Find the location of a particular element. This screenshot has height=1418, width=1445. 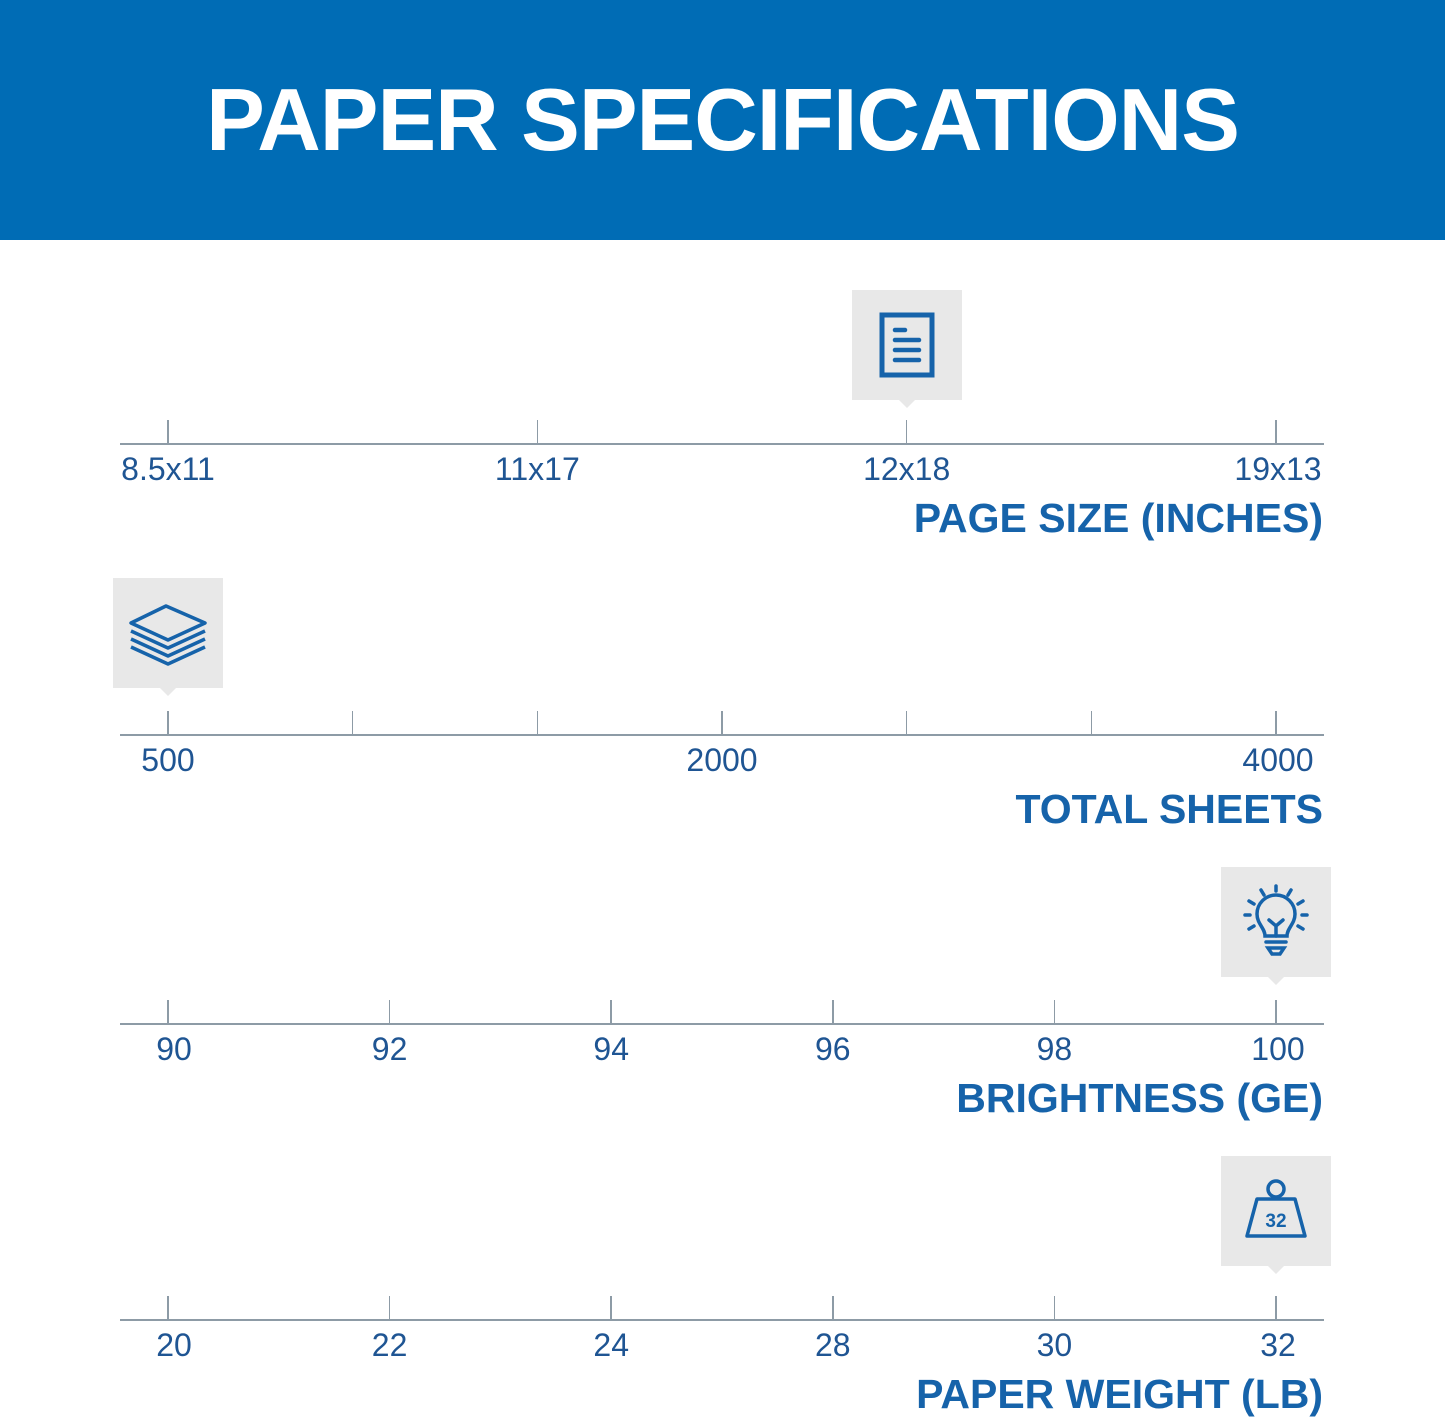

tick-label: 98 is located at coordinates (1054, 1049).